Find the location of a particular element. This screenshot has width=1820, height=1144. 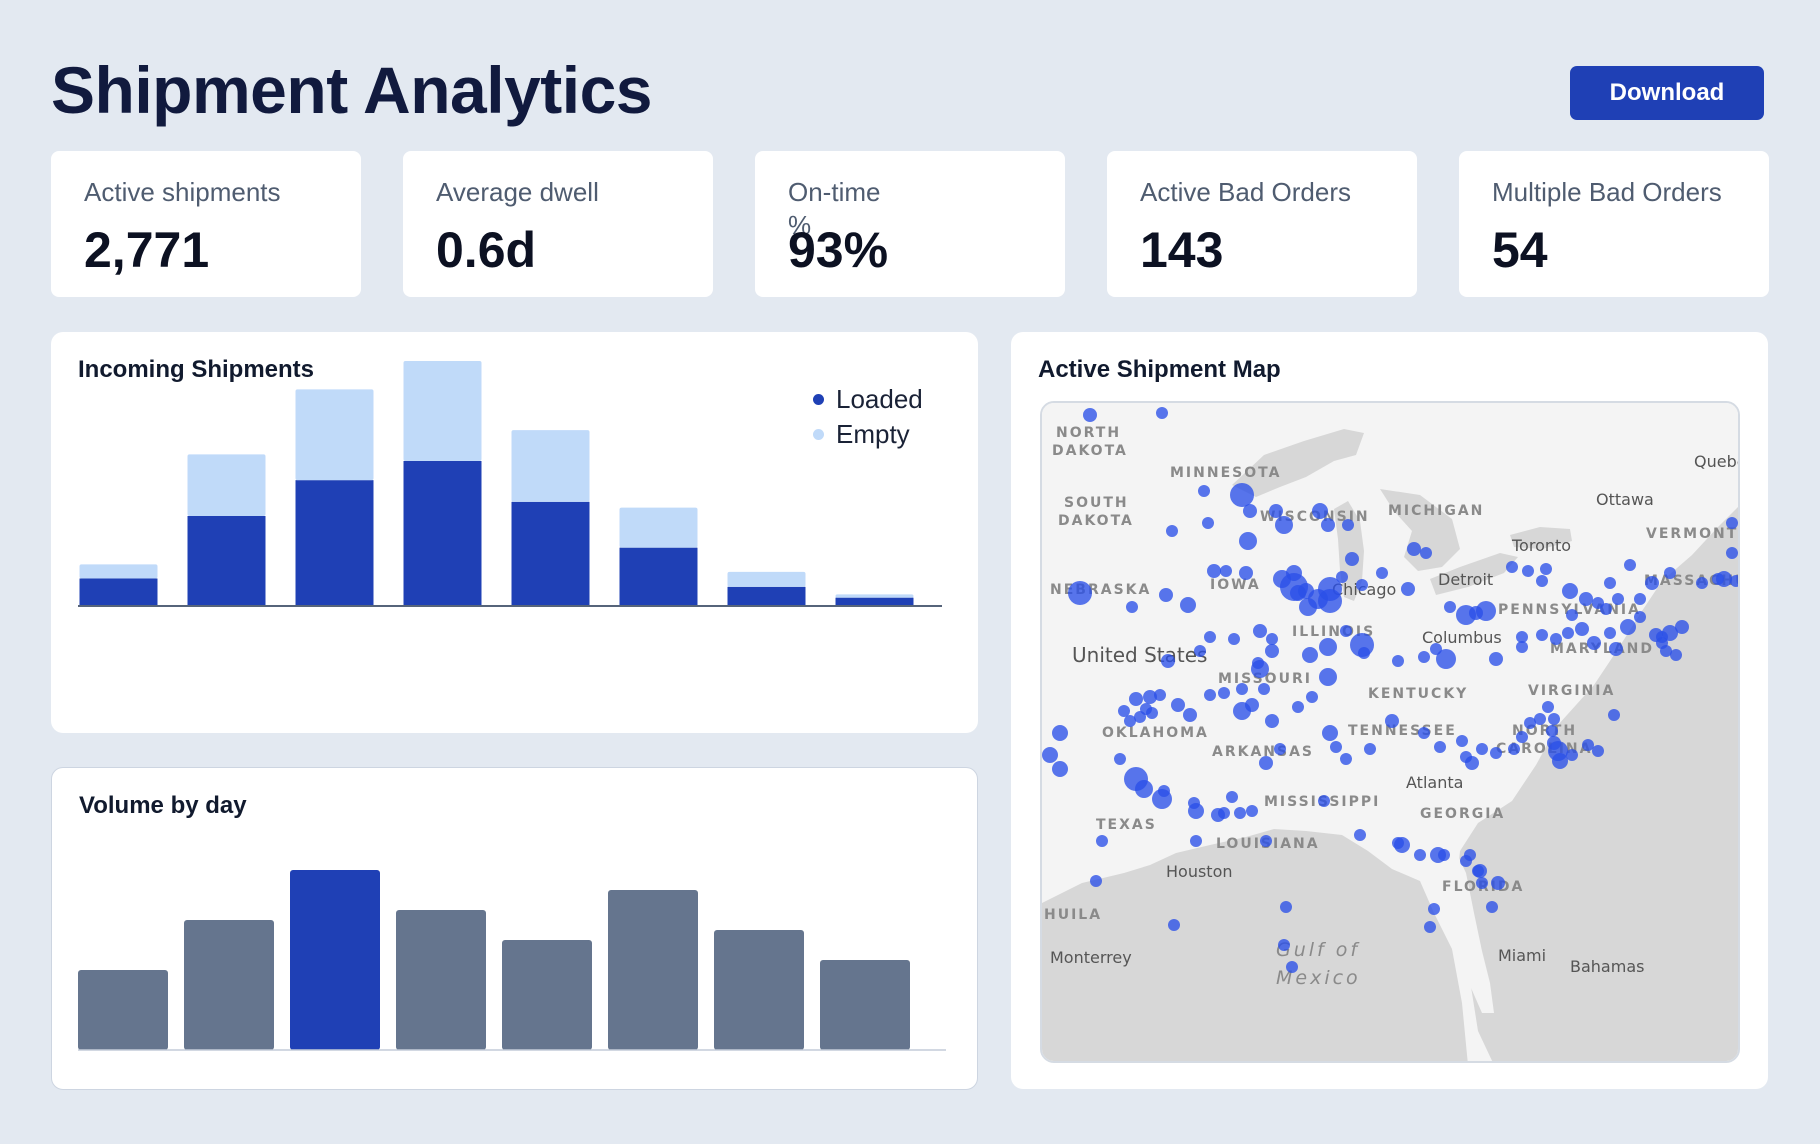

download-button: Download is located at coordinates (1667, 93).